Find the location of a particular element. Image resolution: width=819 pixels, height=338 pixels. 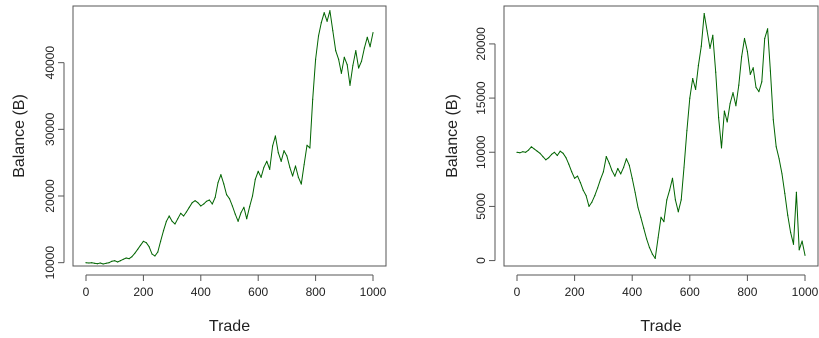

y-axis-title: Balance (B) is located at coordinates (19, 136).